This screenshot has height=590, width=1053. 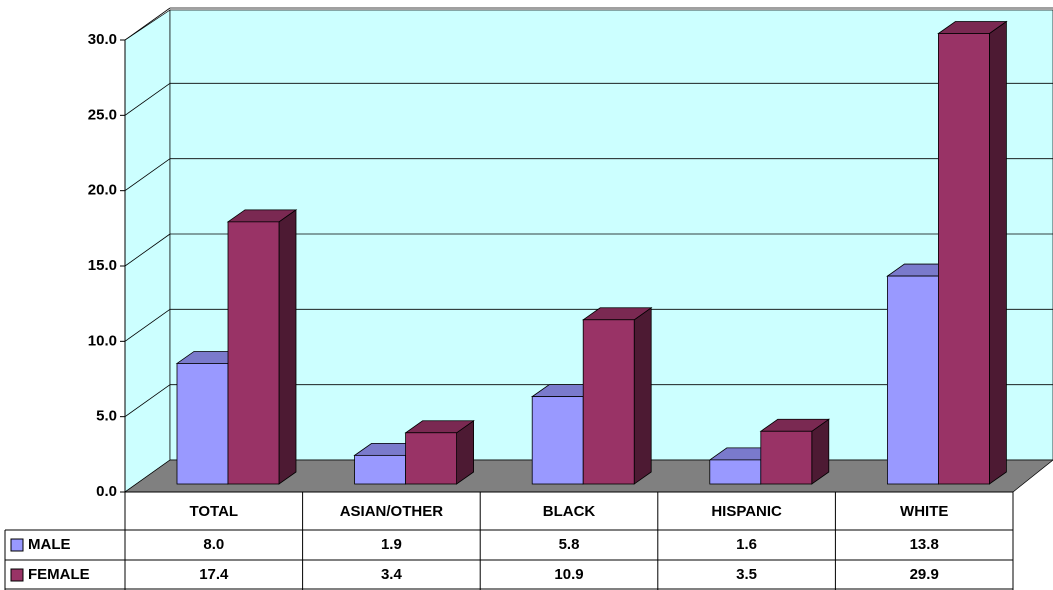 I want to click on y-tick-label: 30.0, so click(x=102, y=39).